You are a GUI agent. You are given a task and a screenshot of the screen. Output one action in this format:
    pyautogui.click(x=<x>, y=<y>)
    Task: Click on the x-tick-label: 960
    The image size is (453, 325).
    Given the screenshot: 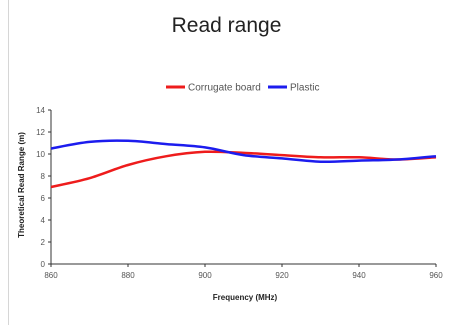 What is the action you would take?
    pyautogui.click(x=436, y=275)
    